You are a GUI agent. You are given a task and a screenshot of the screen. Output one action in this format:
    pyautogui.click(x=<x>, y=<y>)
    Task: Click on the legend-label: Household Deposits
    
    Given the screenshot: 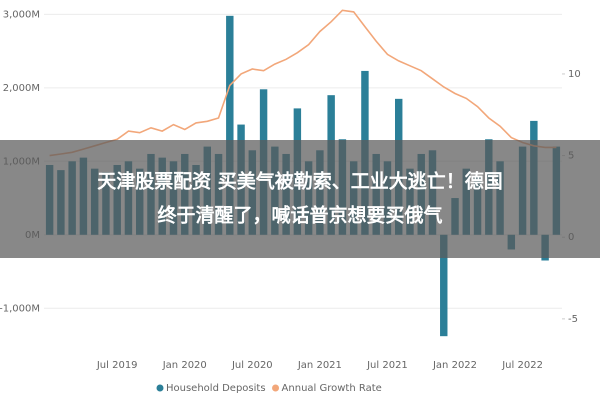 What is the action you would take?
    pyautogui.click(x=216, y=388)
    